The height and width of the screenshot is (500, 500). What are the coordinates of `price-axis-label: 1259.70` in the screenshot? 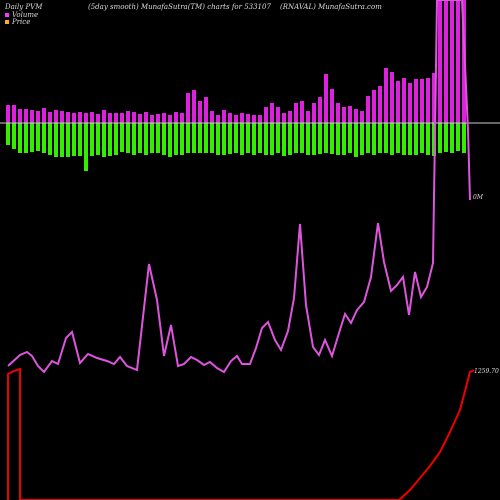 It's located at (486, 371).